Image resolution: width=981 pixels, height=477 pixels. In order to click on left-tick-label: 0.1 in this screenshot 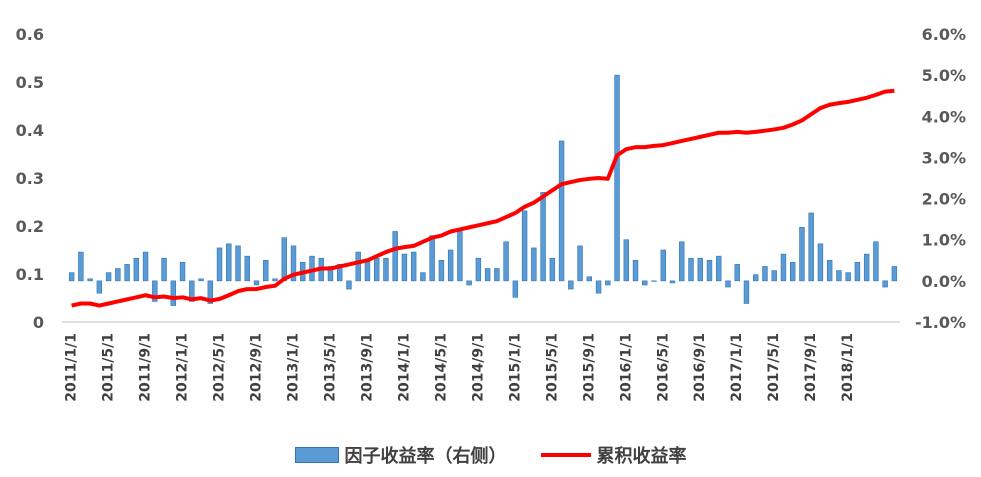, I will do `click(30, 274)`.